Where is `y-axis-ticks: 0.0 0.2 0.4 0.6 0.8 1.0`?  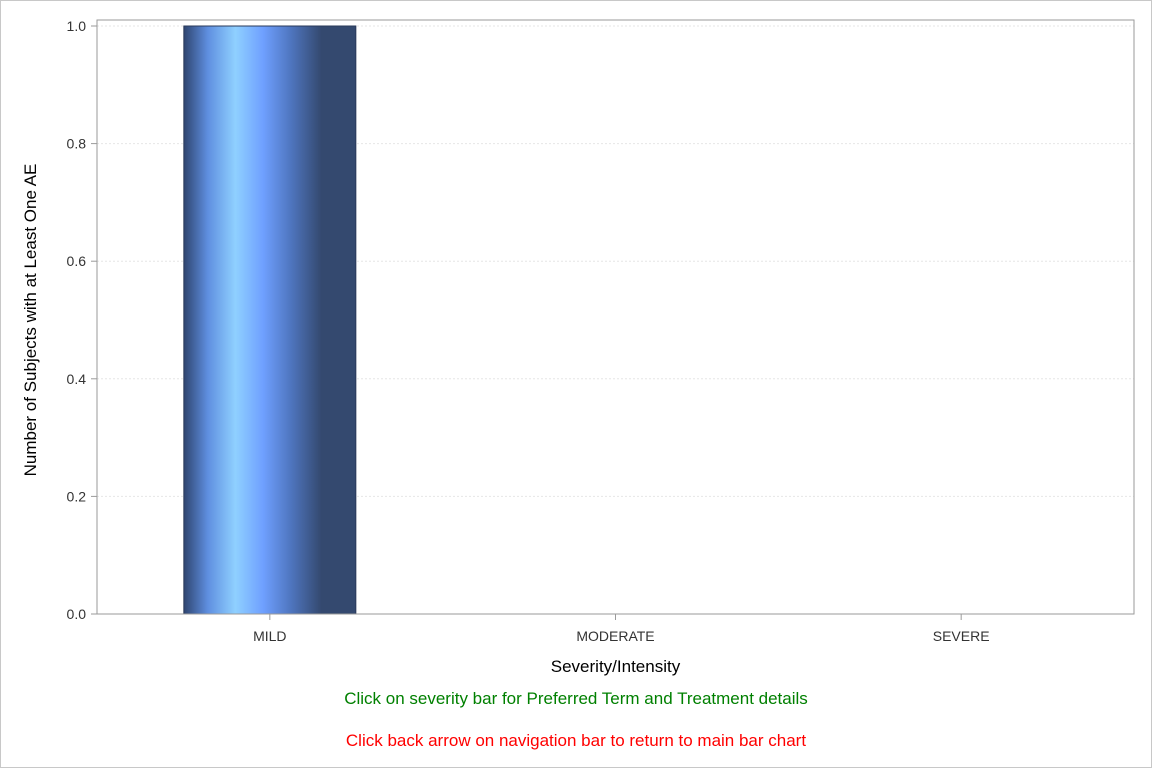 y-axis-ticks: 0.0 0.2 0.4 0.6 0.8 1.0 is located at coordinates (82, 320).